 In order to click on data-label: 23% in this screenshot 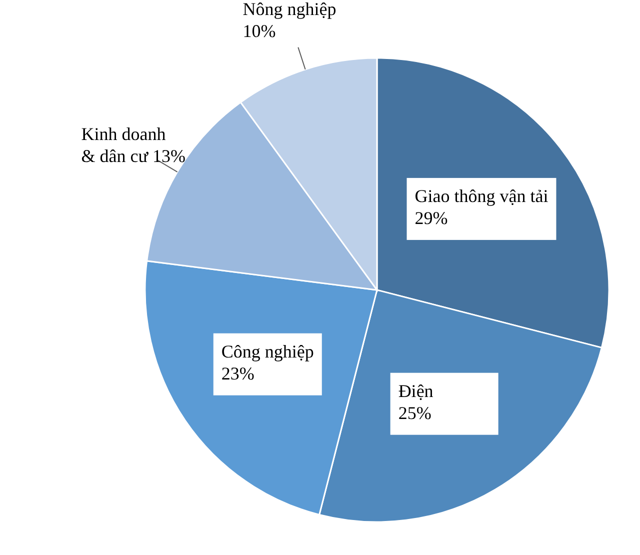, I will do `click(237, 373)`.